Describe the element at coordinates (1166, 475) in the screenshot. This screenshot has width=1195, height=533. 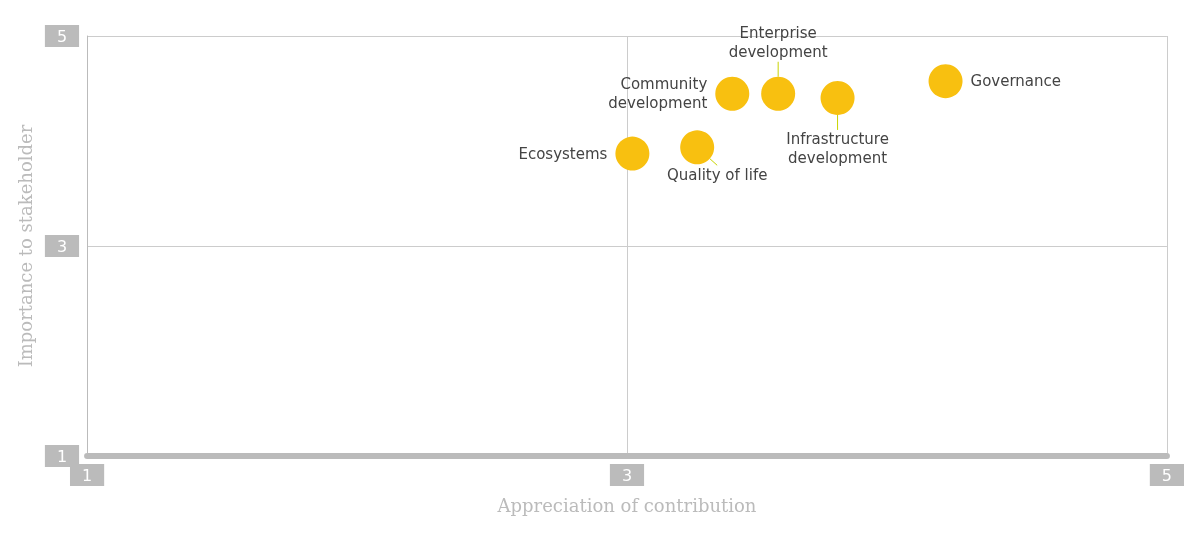
I see `x-tick-label: 5` at that location.